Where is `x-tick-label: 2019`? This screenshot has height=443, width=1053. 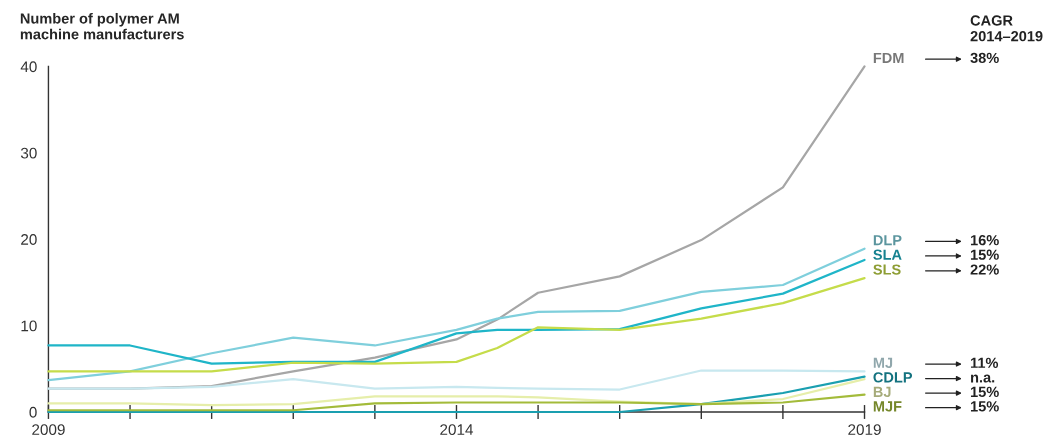 x-tick-label: 2019 is located at coordinates (864, 430).